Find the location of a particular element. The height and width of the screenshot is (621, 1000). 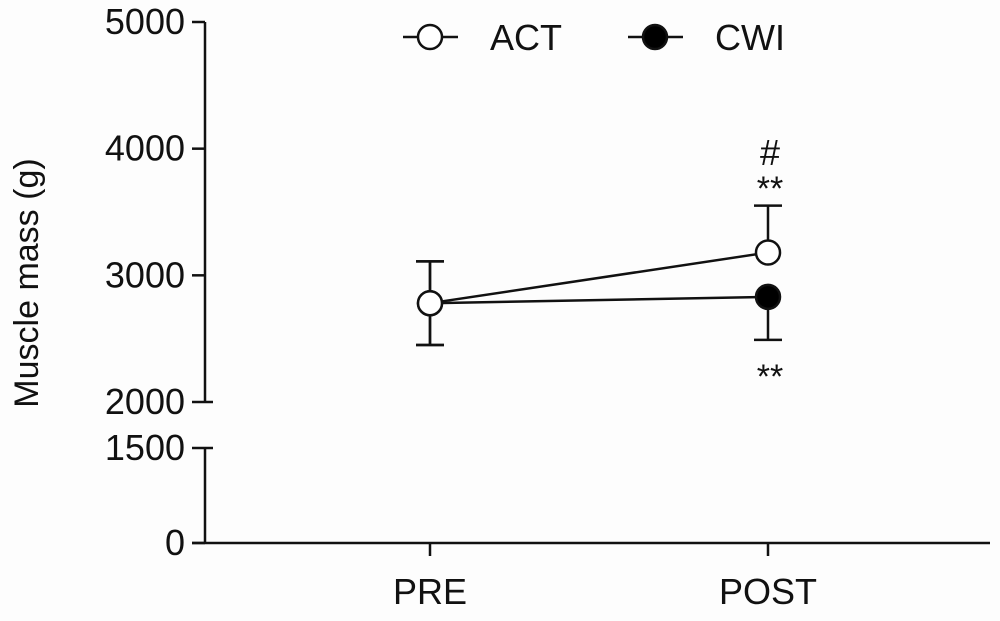

x-tick-label-pre: PRE is located at coordinates (430, 591).